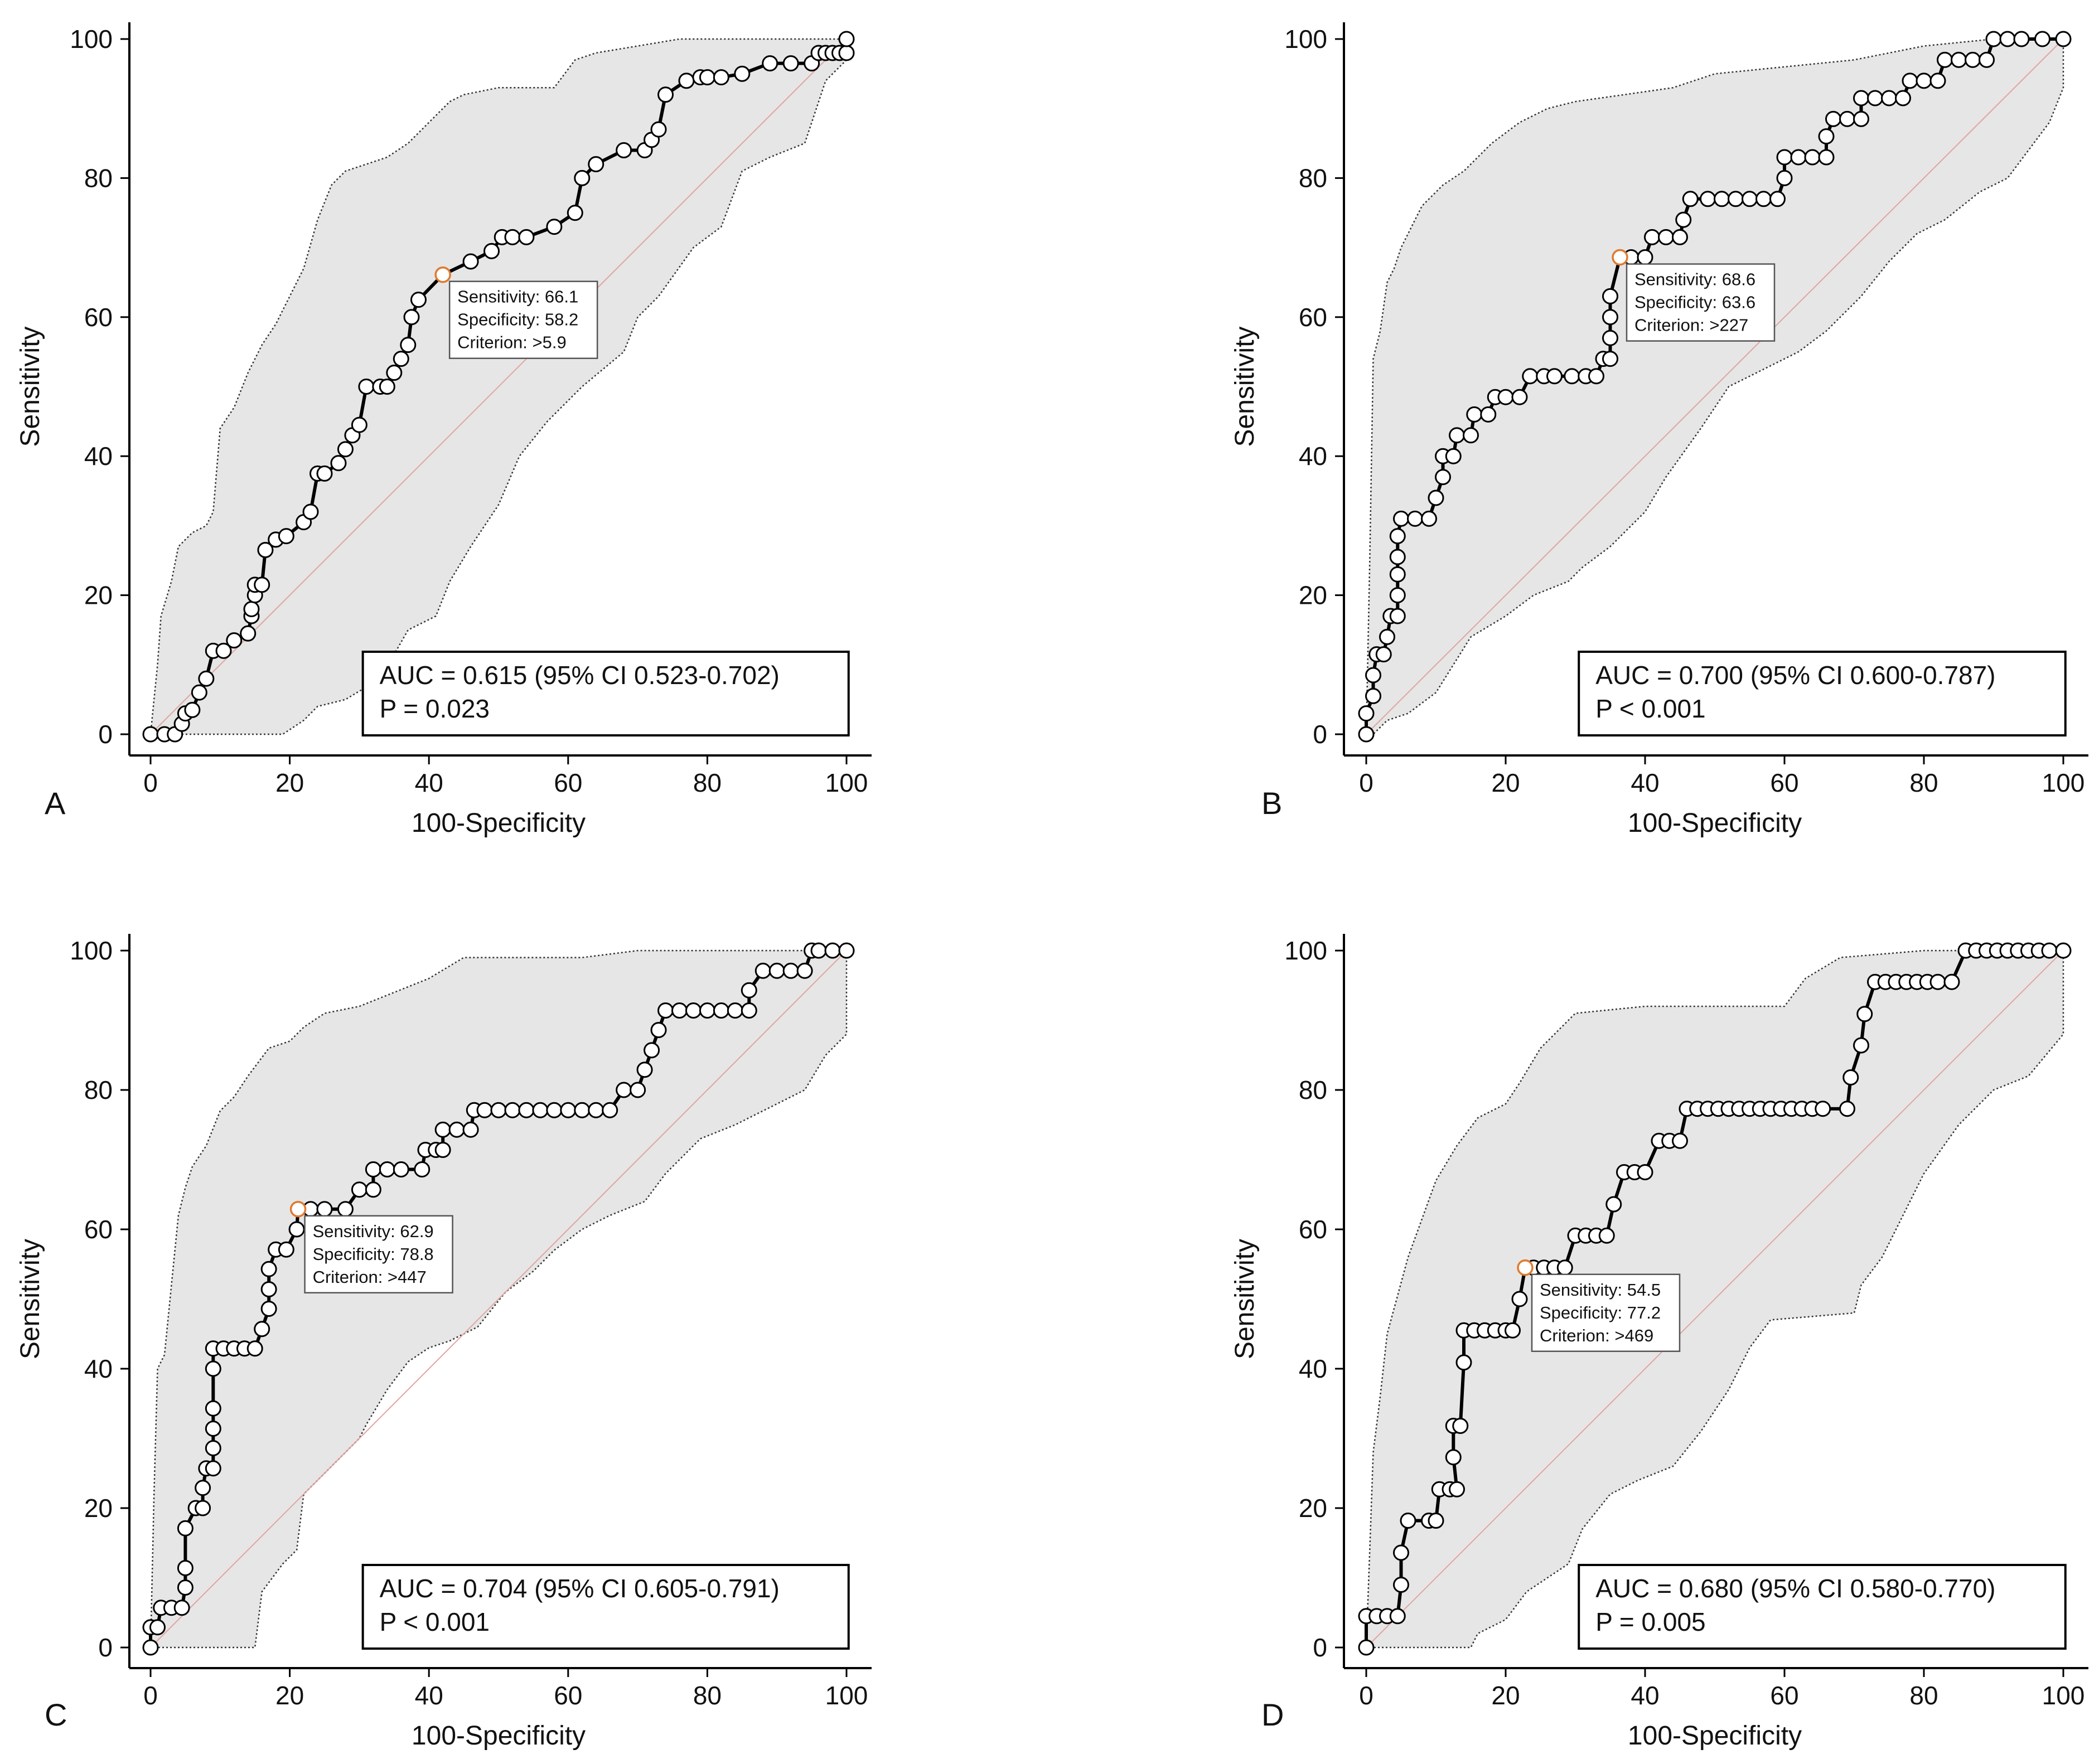 This screenshot has width=2099, height=1764. What do you see at coordinates (1313, 1368) in the screenshot?
I see `y-tick-label: 40` at bounding box center [1313, 1368].